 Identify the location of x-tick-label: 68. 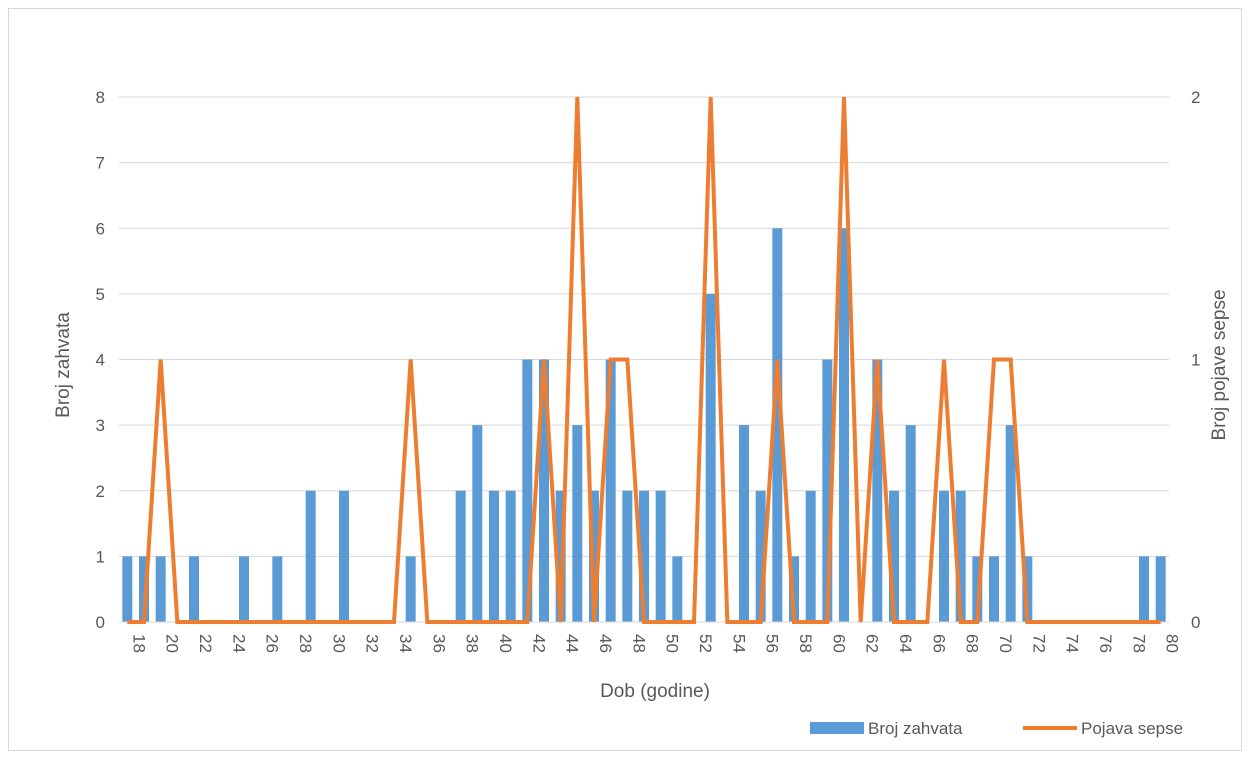
(972, 643).